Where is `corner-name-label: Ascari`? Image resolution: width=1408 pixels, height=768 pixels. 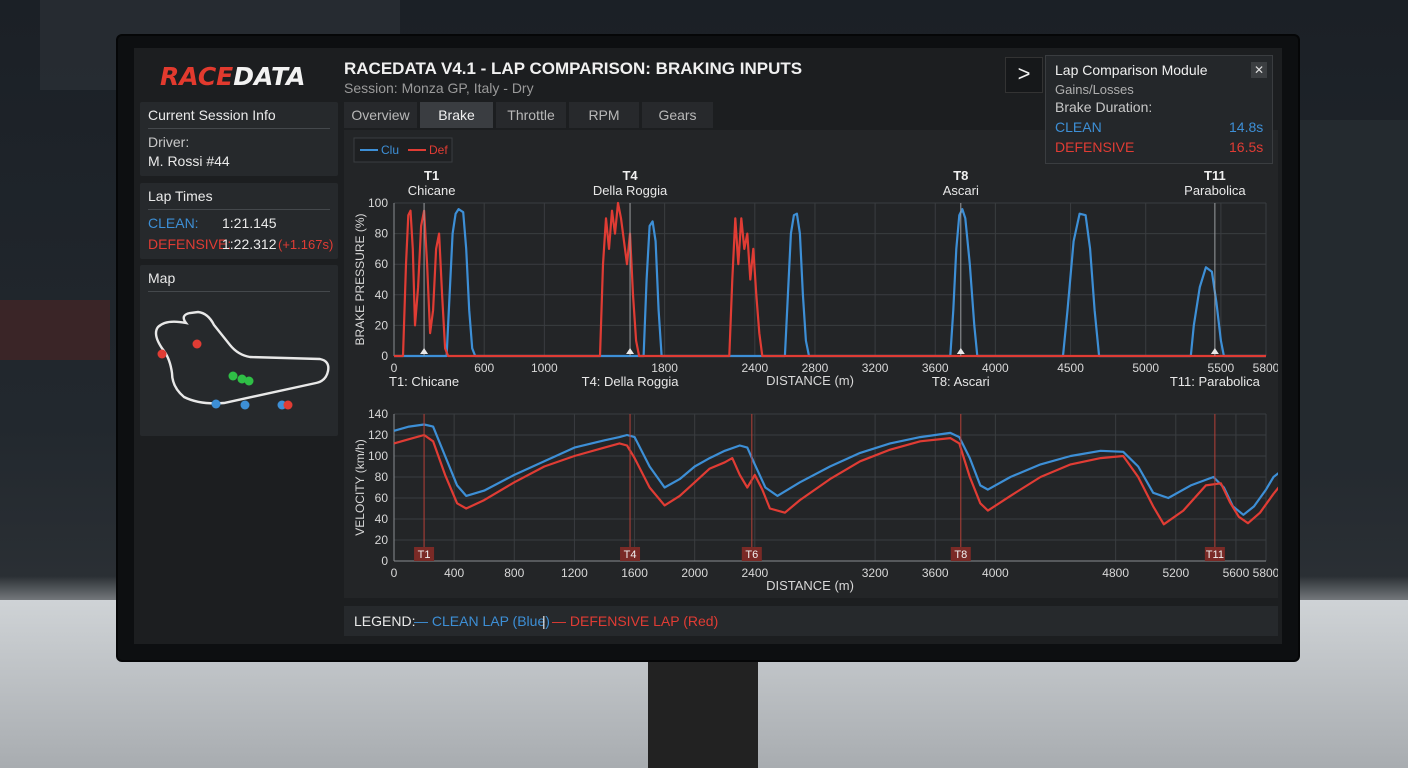 corner-name-label: Ascari is located at coordinates (961, 190).